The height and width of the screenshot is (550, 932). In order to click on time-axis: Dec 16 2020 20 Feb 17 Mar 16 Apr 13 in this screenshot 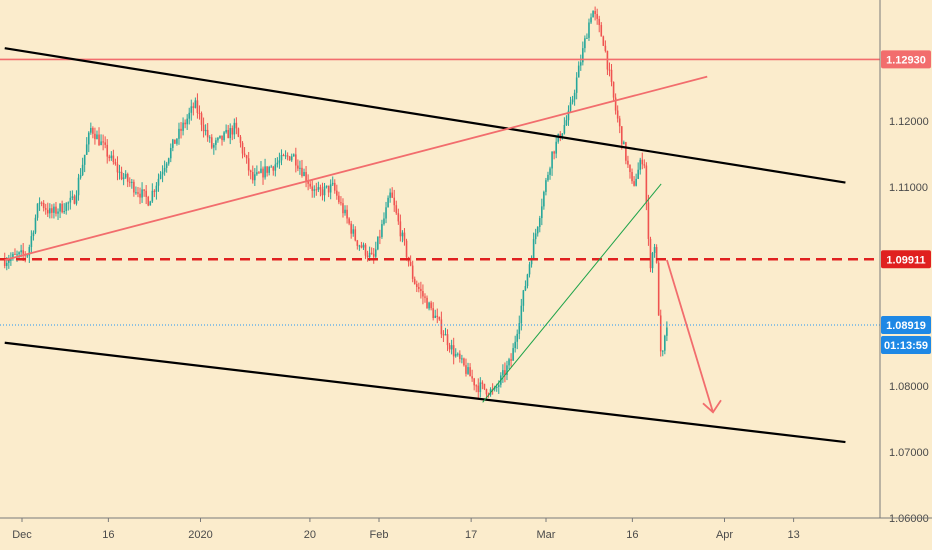, I will do `click(466, 529)`.